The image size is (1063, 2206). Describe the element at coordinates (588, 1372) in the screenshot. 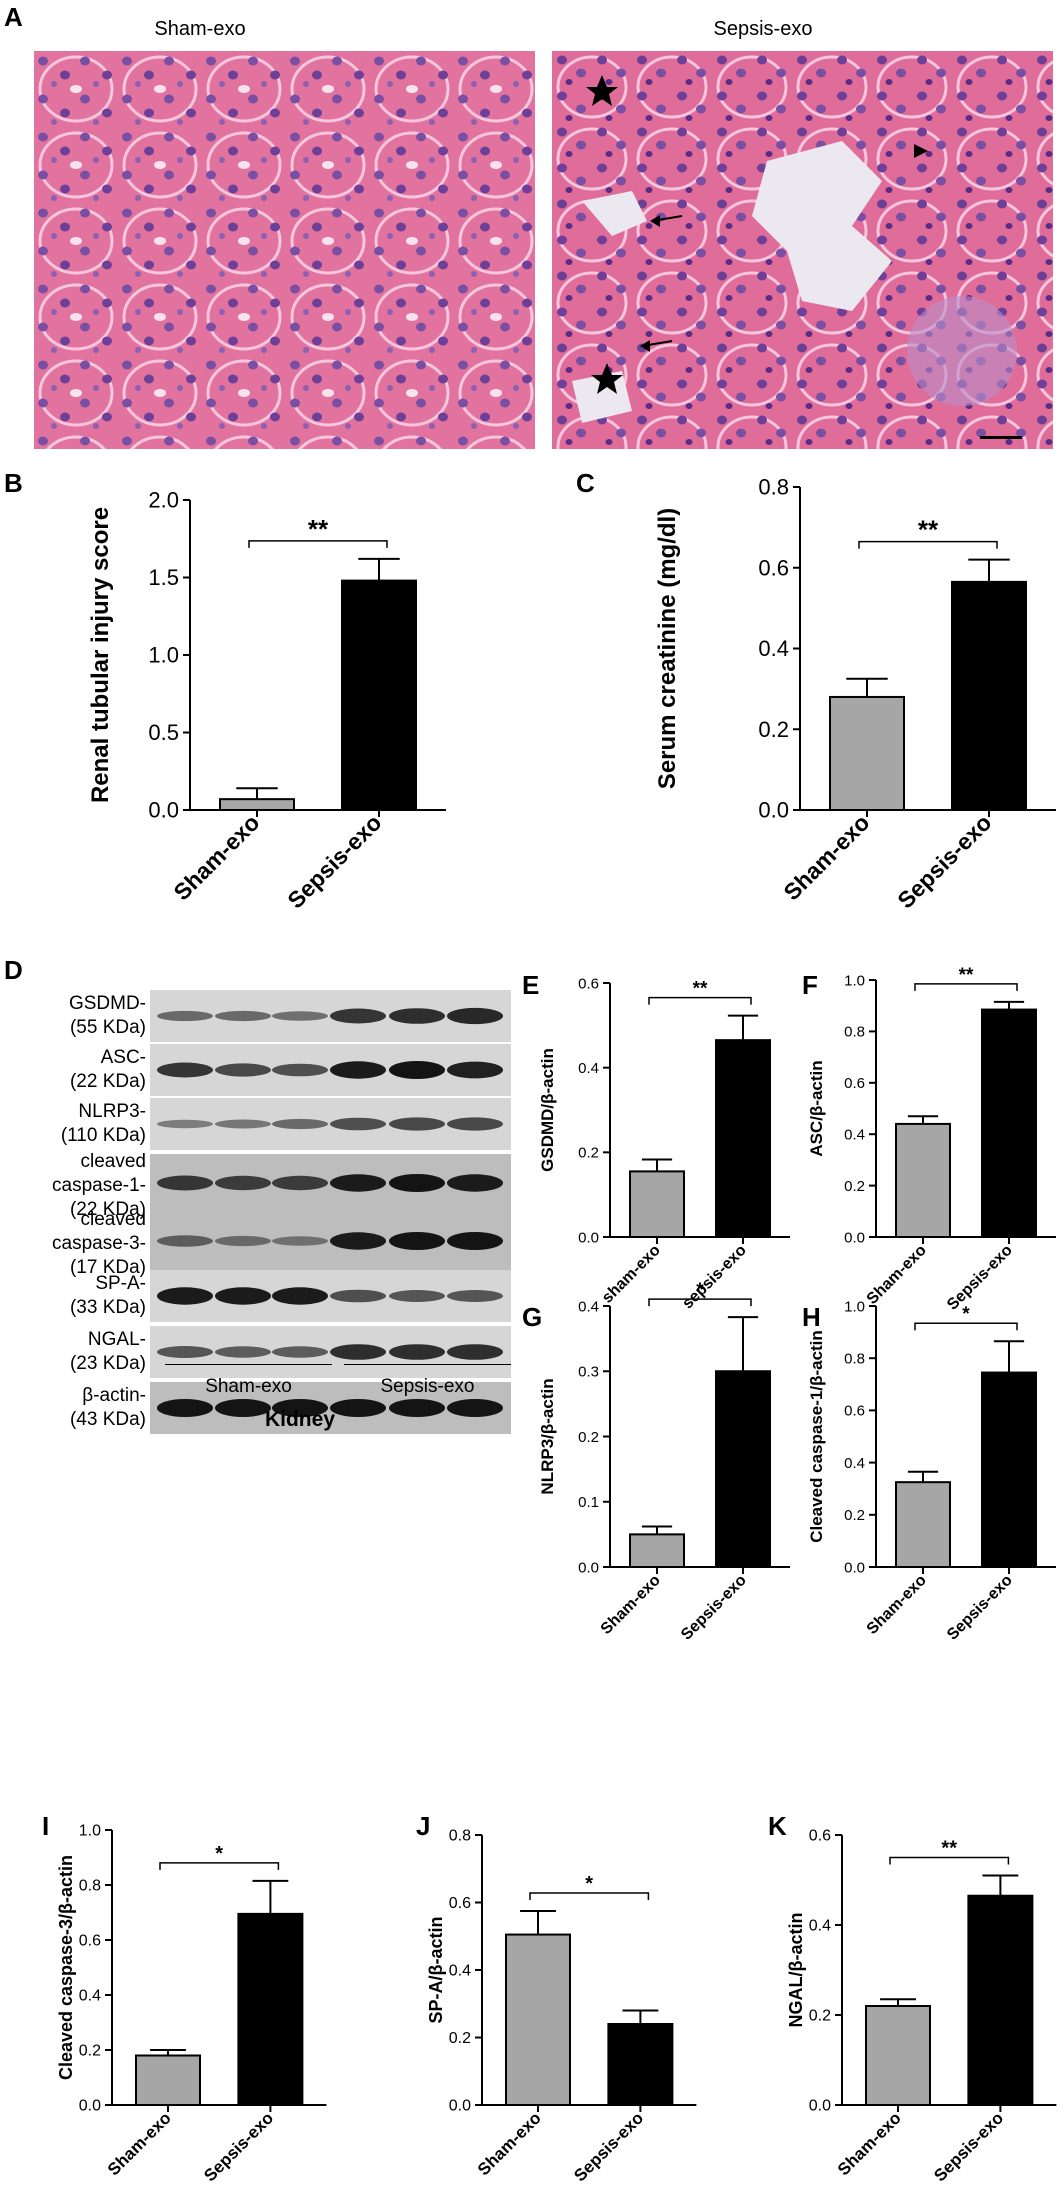

I see `y-tick-label: 0.3` at that location.